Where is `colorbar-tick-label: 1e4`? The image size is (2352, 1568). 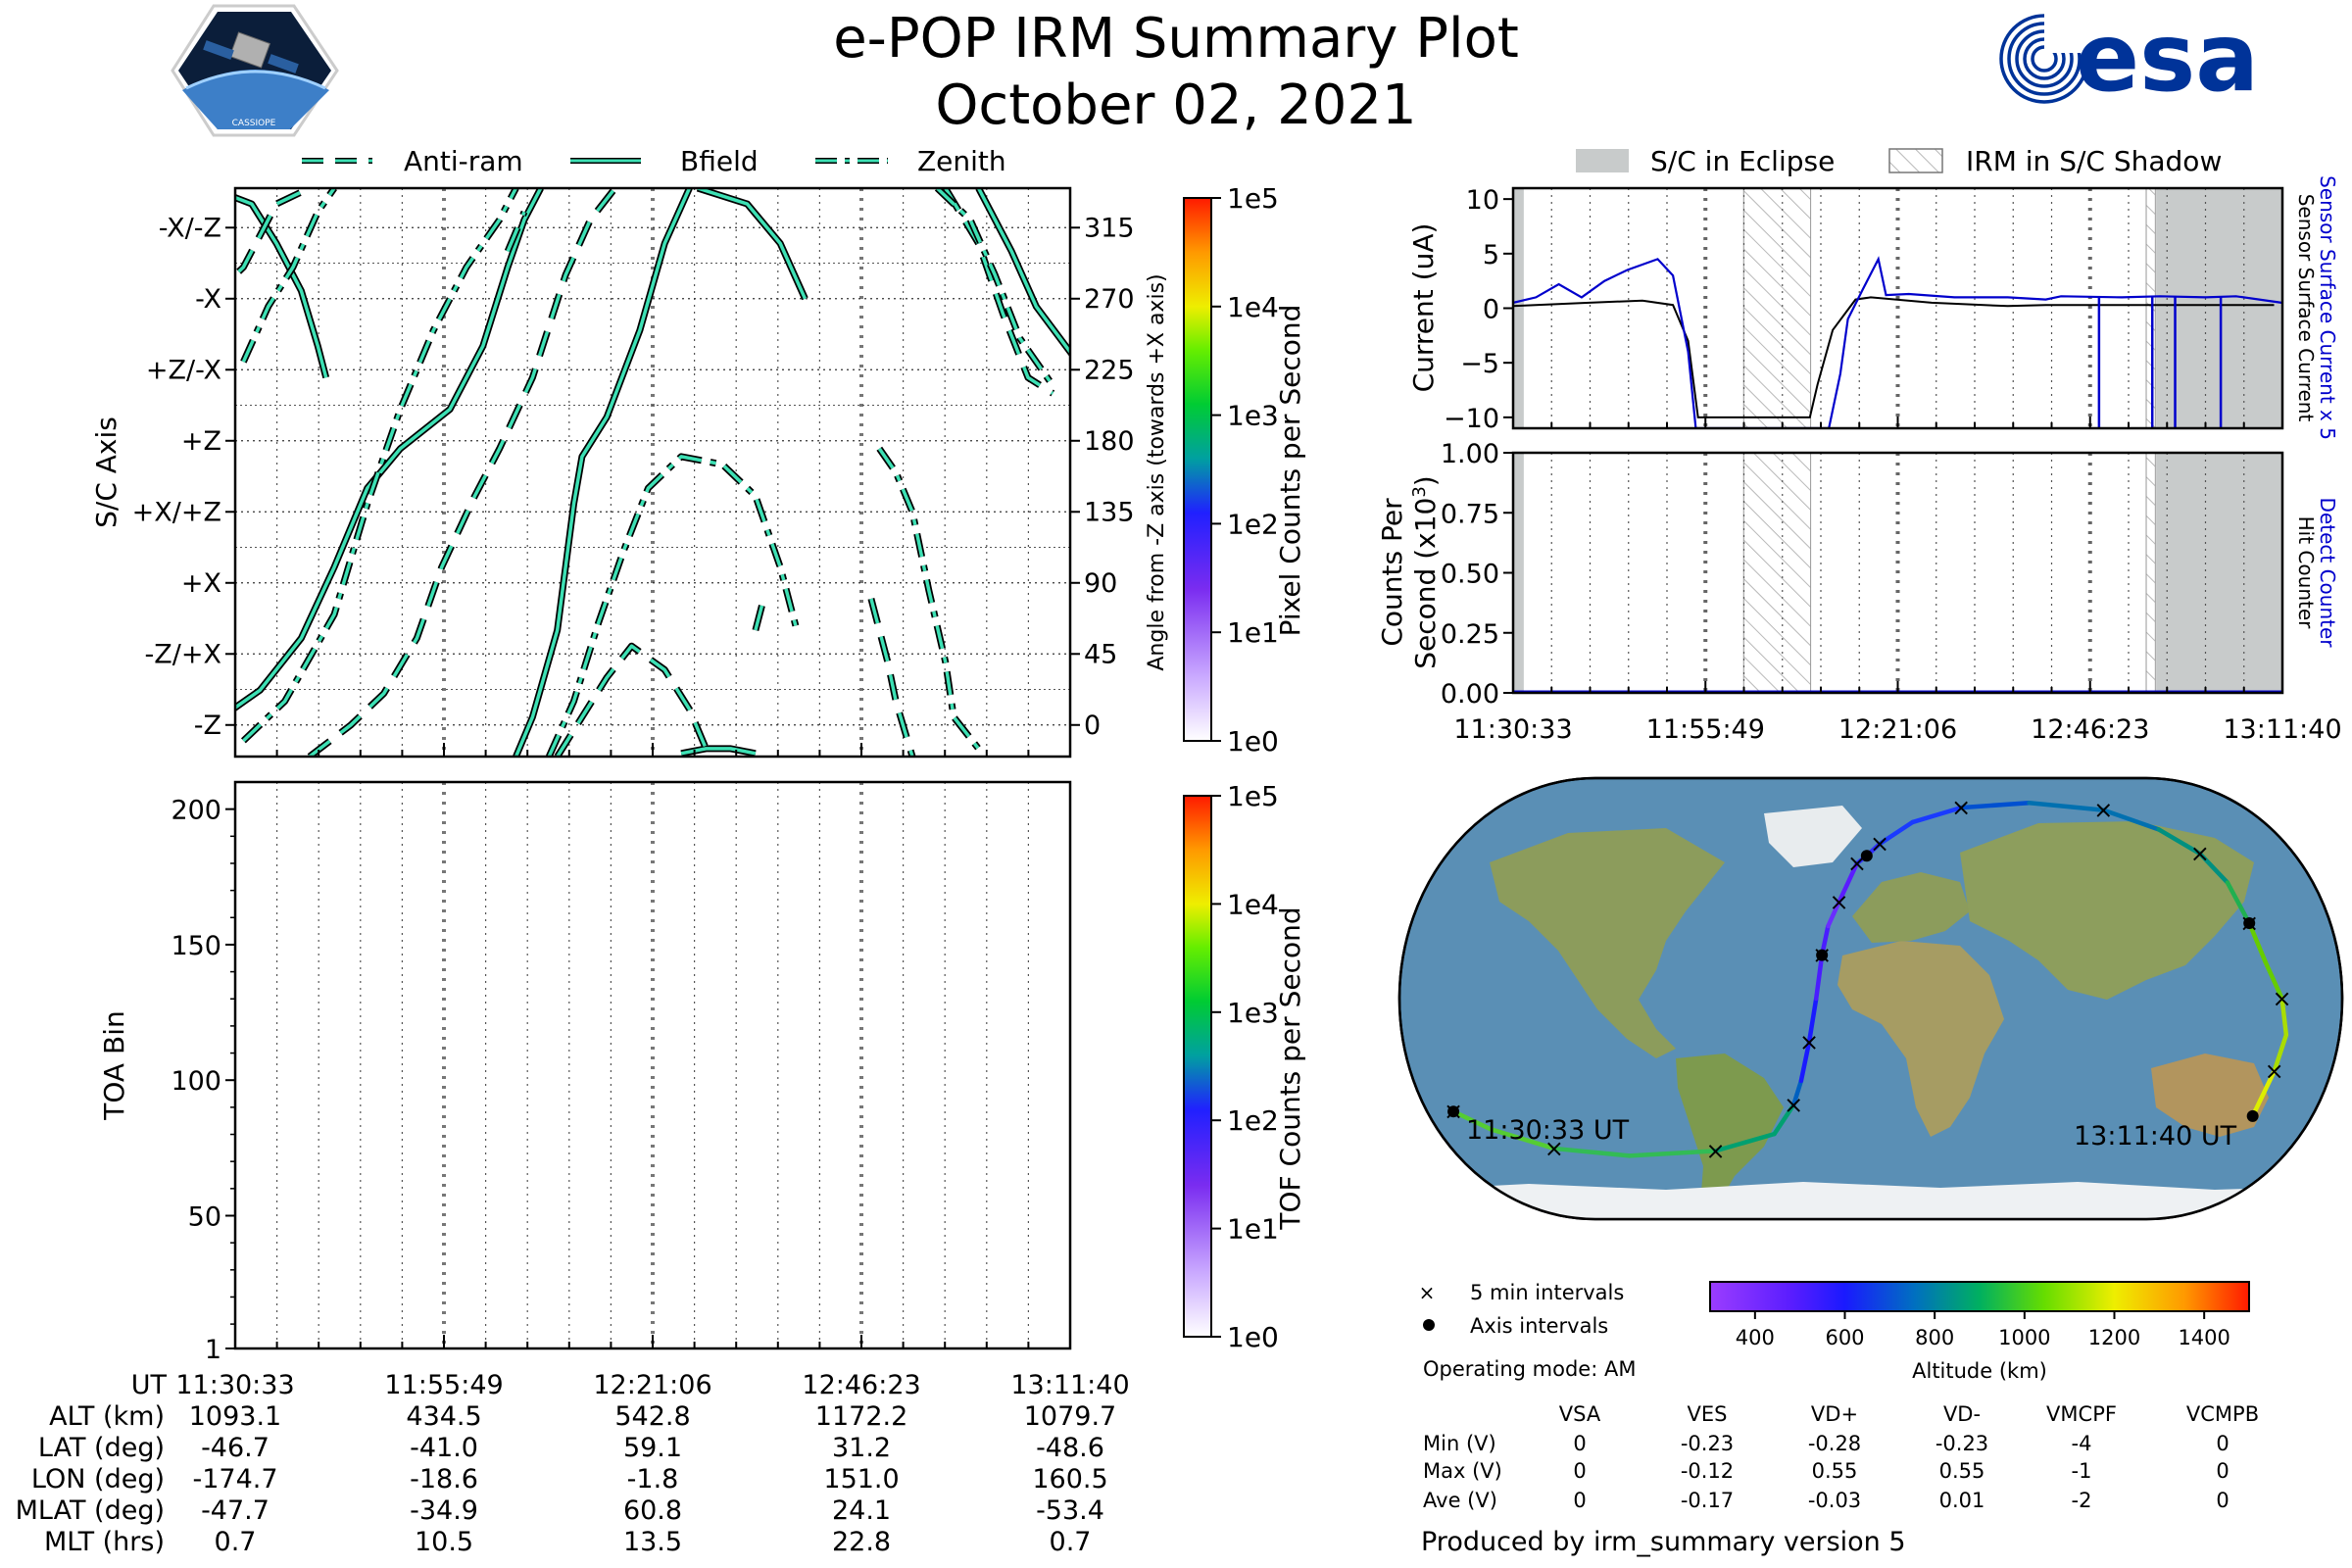
colorbar-tick-label: 1e4 is located at coordinates (1253, 904).